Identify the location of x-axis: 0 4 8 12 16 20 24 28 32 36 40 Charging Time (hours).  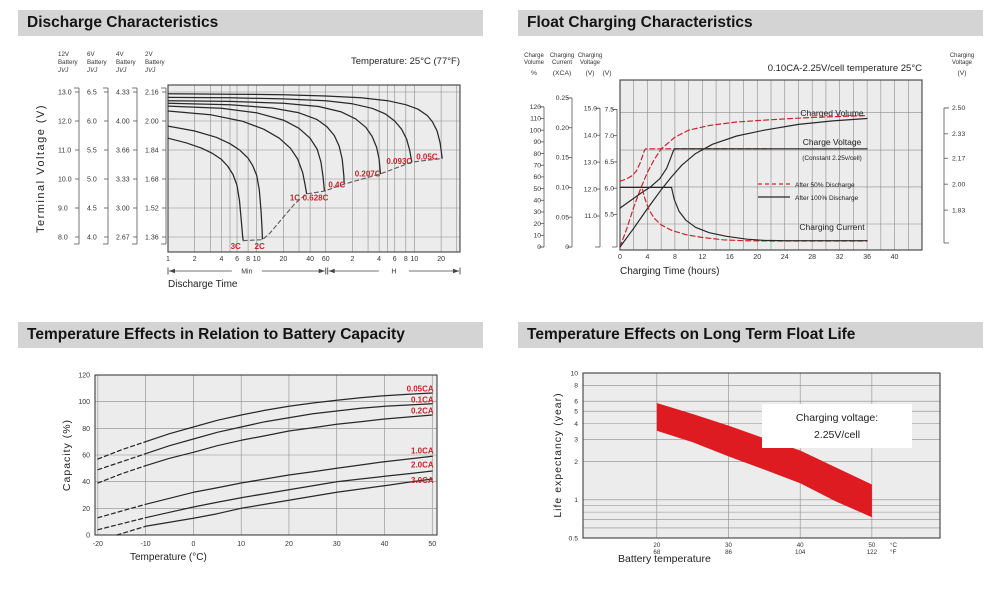
(758, 265).